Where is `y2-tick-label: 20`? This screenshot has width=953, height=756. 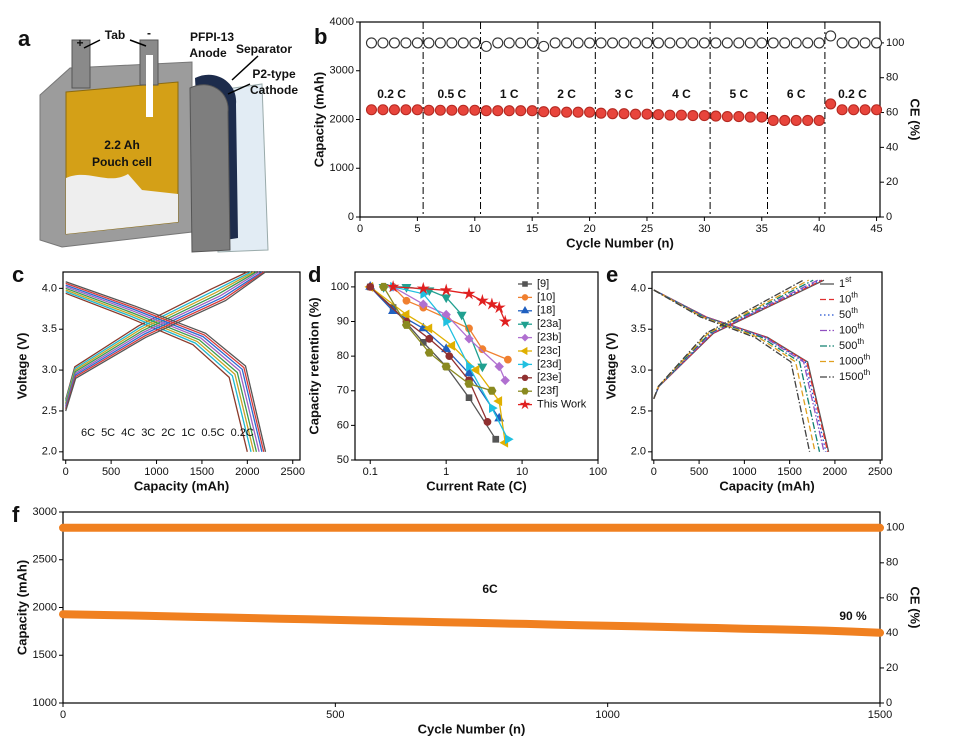
y2-tick-label: 20 is located at coordinates (892, 668).